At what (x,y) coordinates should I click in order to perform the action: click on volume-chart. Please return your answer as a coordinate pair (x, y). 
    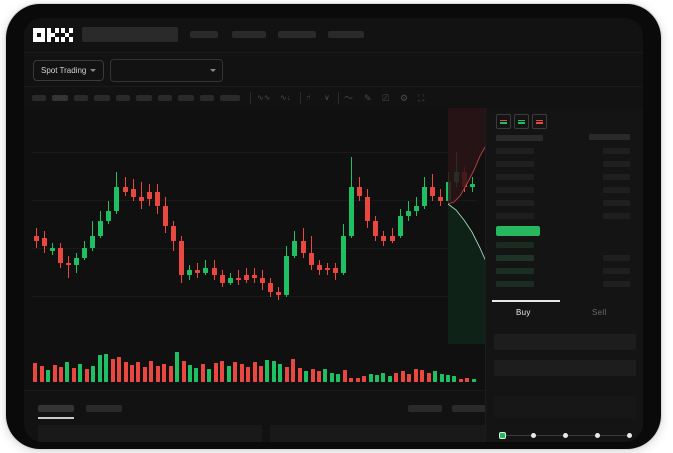
    Looking at the image, I should click on (254, 367).